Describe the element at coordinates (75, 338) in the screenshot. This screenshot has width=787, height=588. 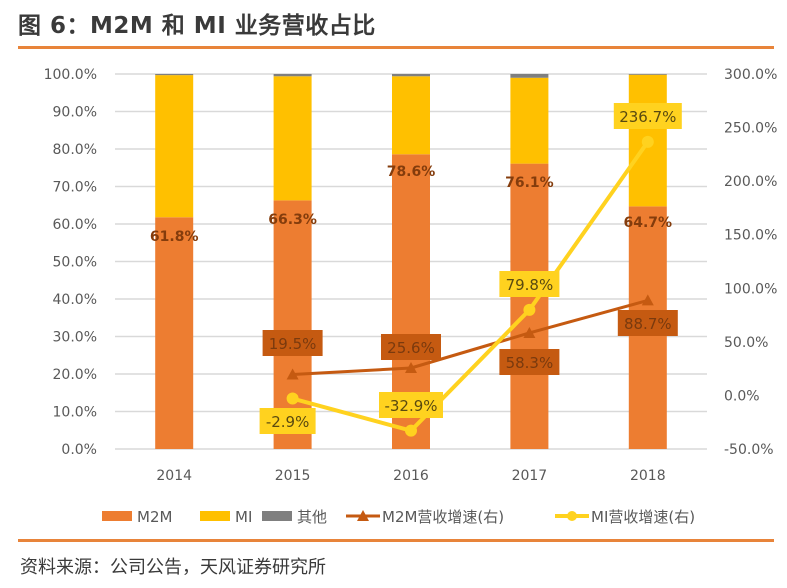
I see `left-axis-tick-label: 30.0%` at that location.